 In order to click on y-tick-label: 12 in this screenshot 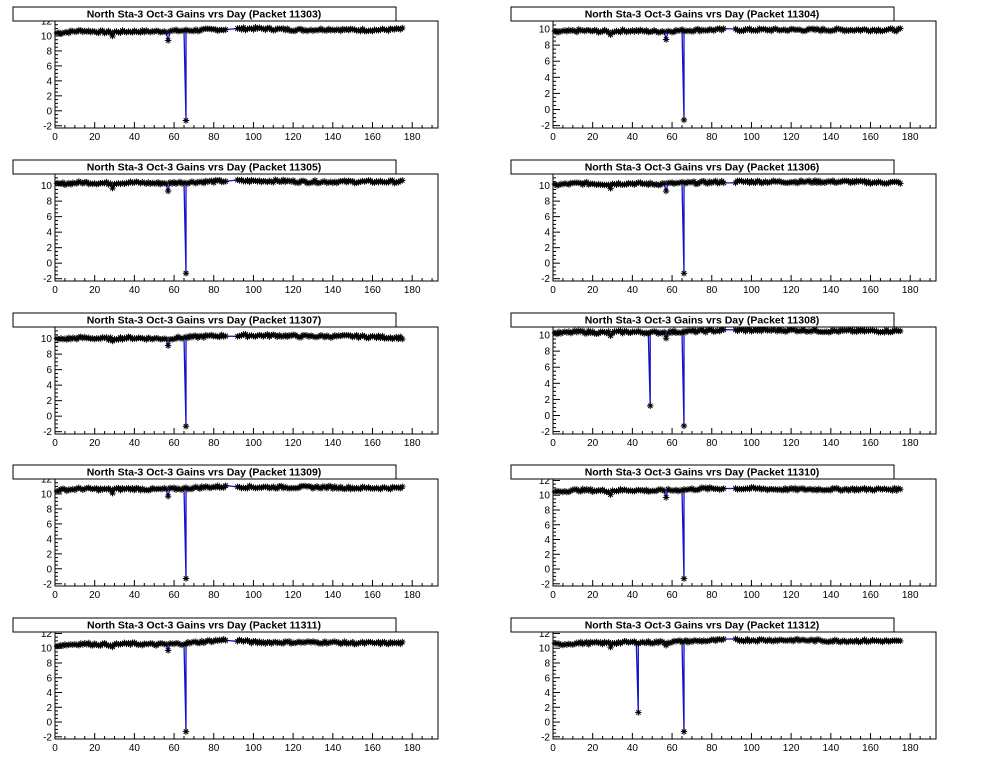, I will do `click(47, 22)`.